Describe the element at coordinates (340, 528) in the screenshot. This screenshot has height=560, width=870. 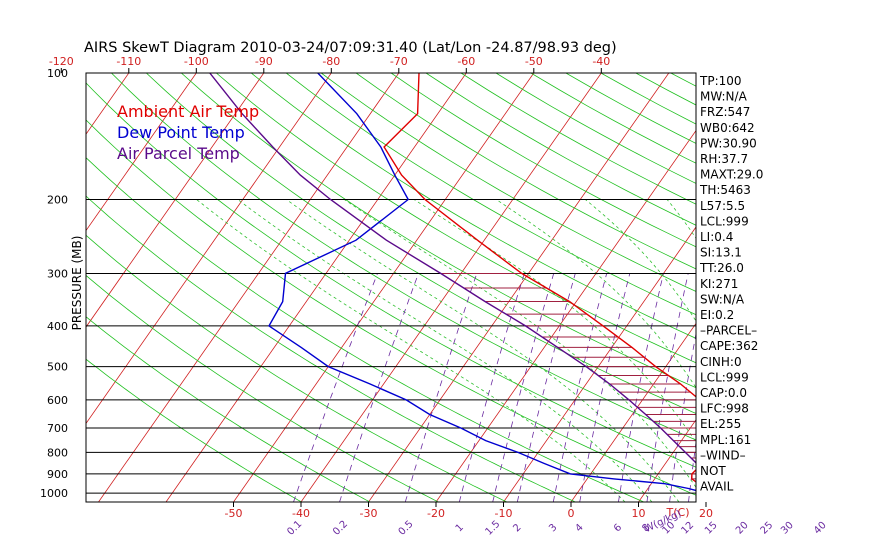
I see `mixing-ratio-label: 0.2` at that location.